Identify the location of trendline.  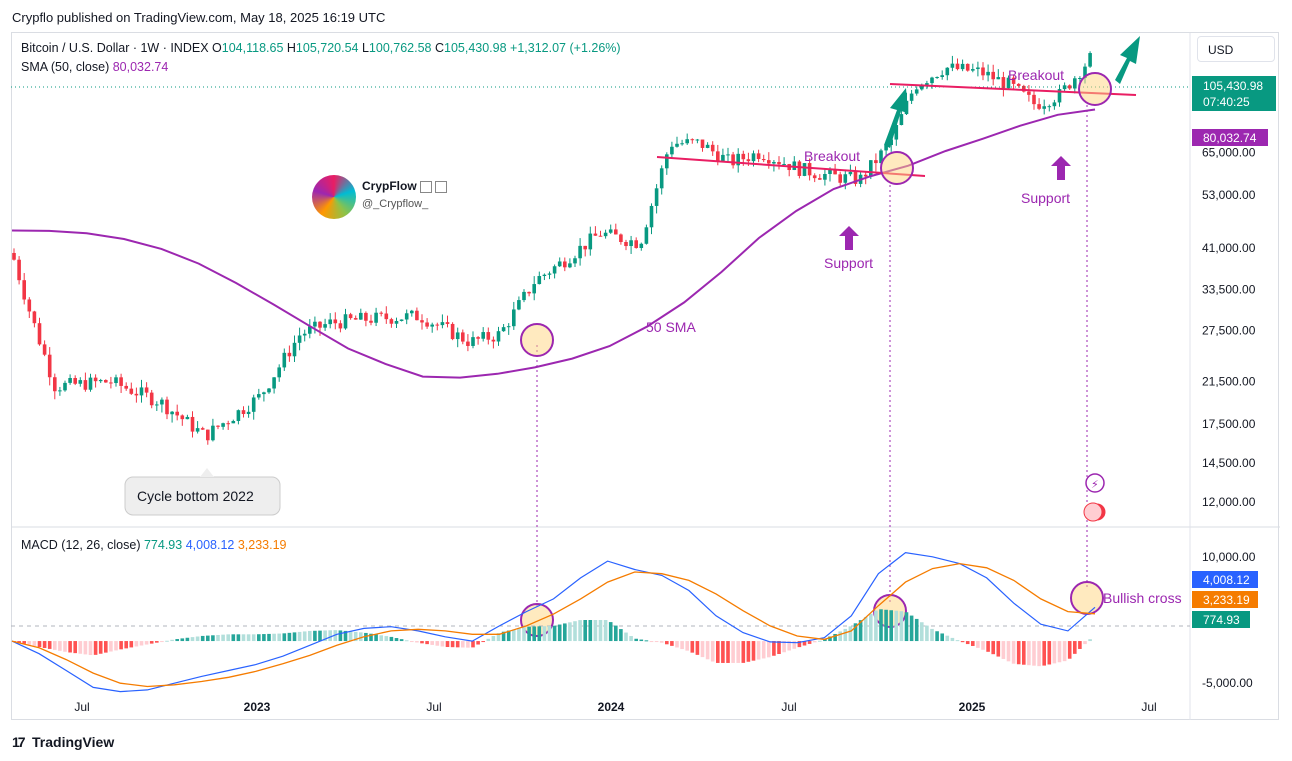
(791, 166).